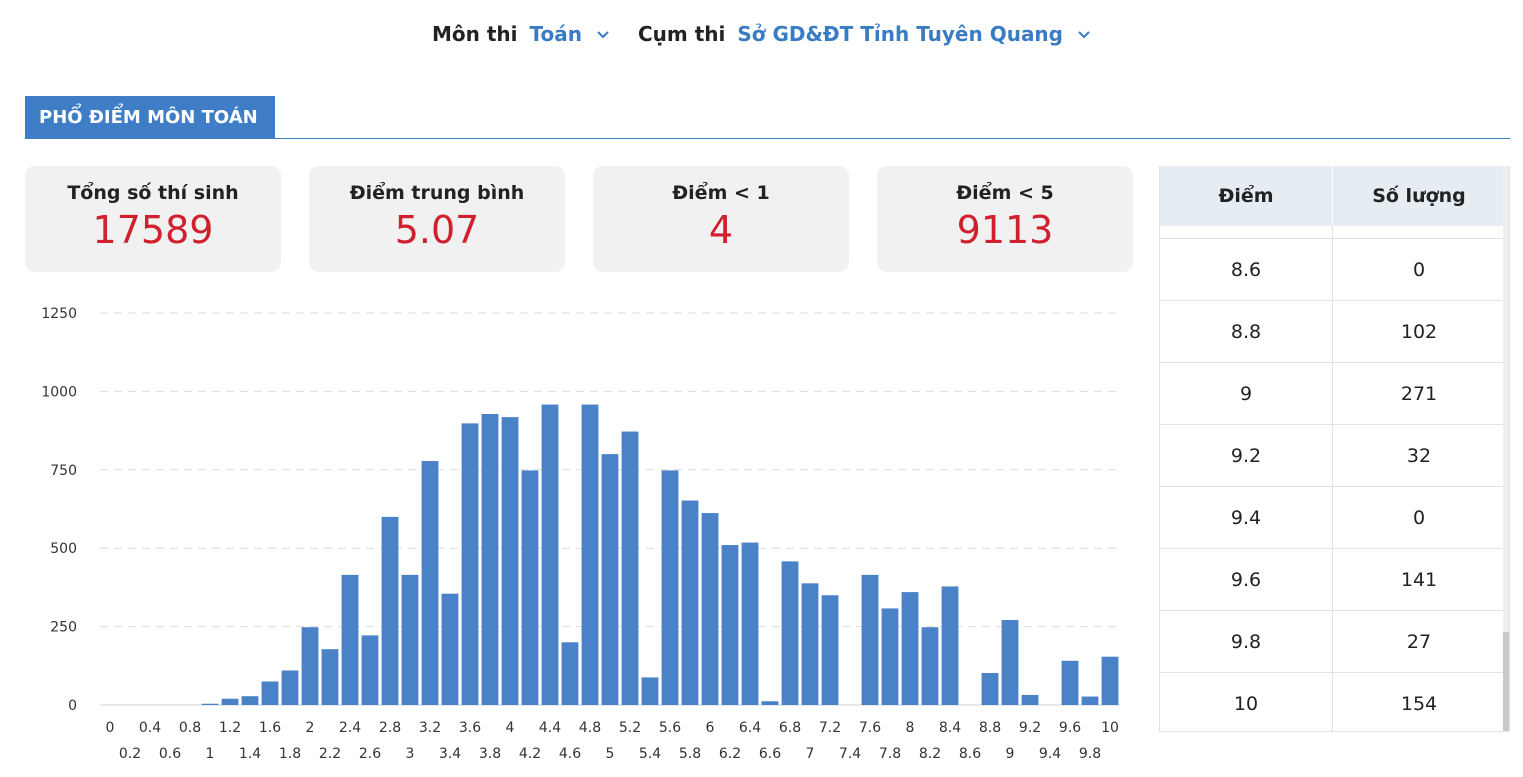  Describe the element at coordinates (290, 754) in the screenshot. I see `x-tick-label: 1.8` at that location.